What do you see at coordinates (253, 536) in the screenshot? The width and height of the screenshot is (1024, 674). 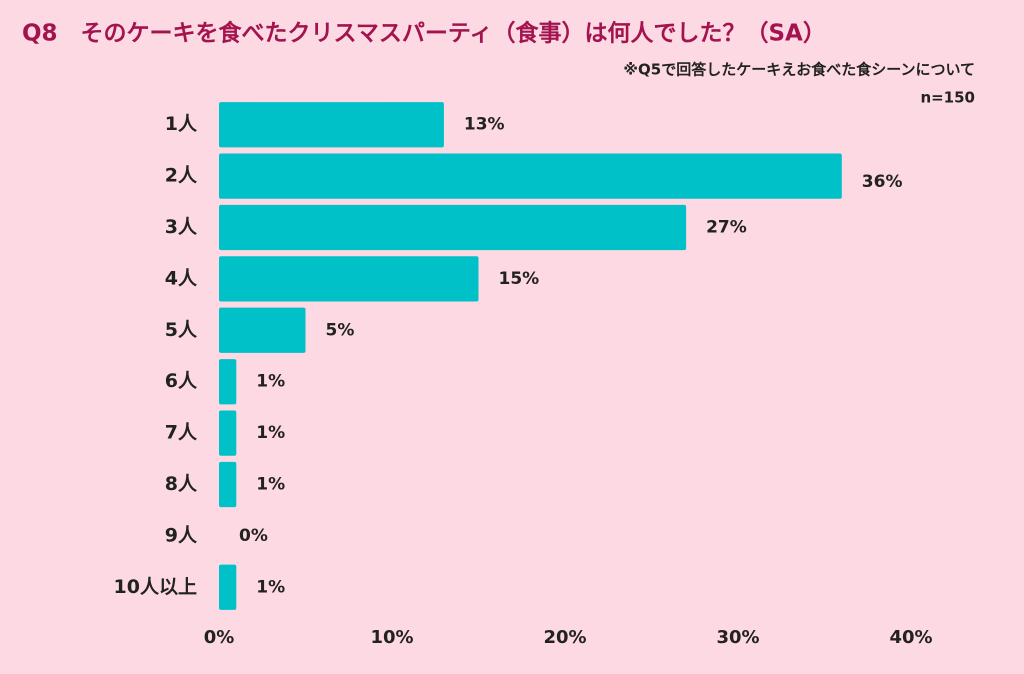 I see `data-label: 0%` at bounding box center [253, 536].